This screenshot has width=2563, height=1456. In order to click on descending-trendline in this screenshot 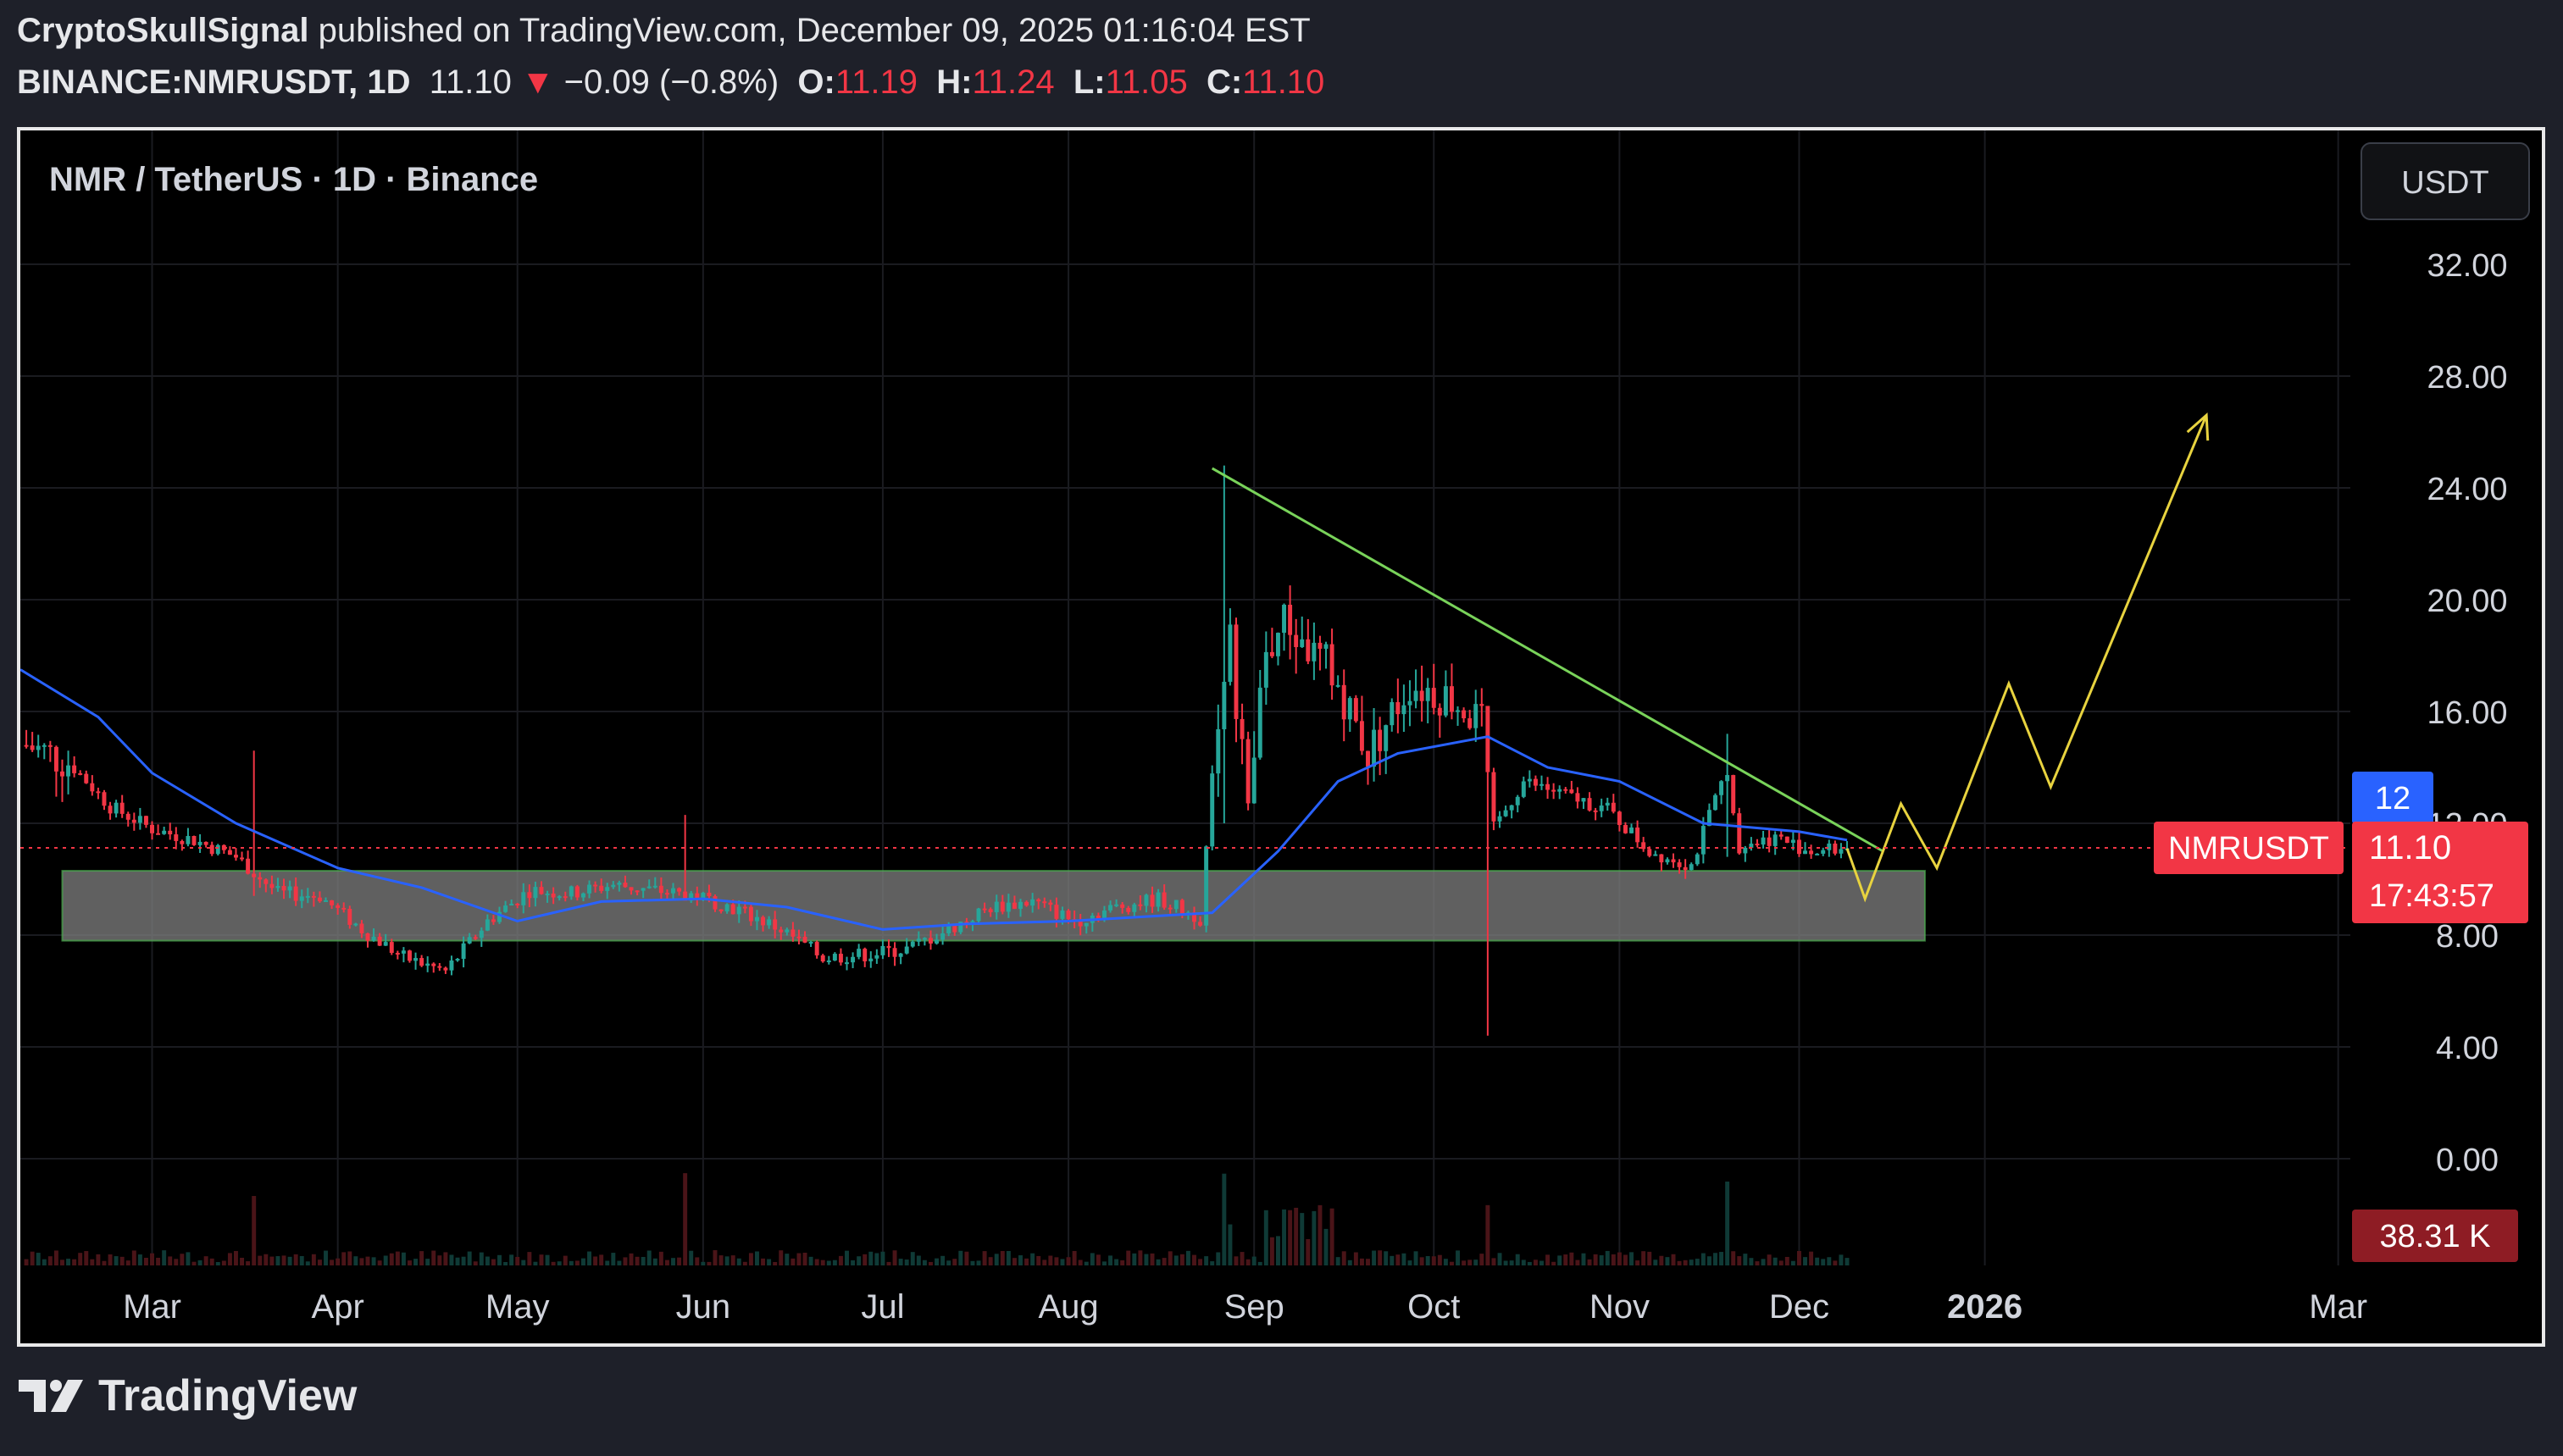, I will do `click(1548, 660)`.